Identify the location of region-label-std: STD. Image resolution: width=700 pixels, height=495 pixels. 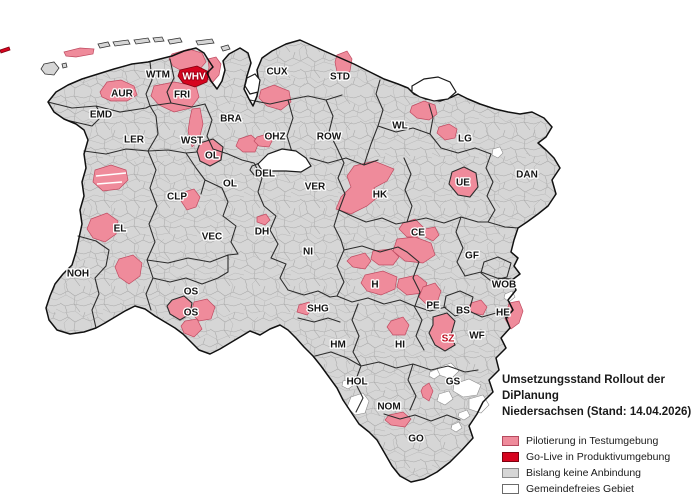
(340, 77).